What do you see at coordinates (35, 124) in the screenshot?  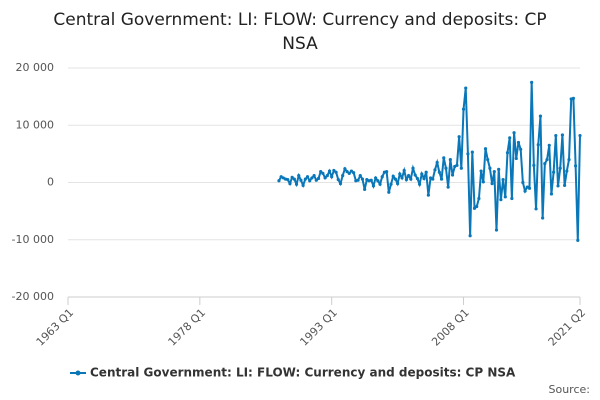 I see `y-tick-label: 10 000` at bounding box center [35, 124].